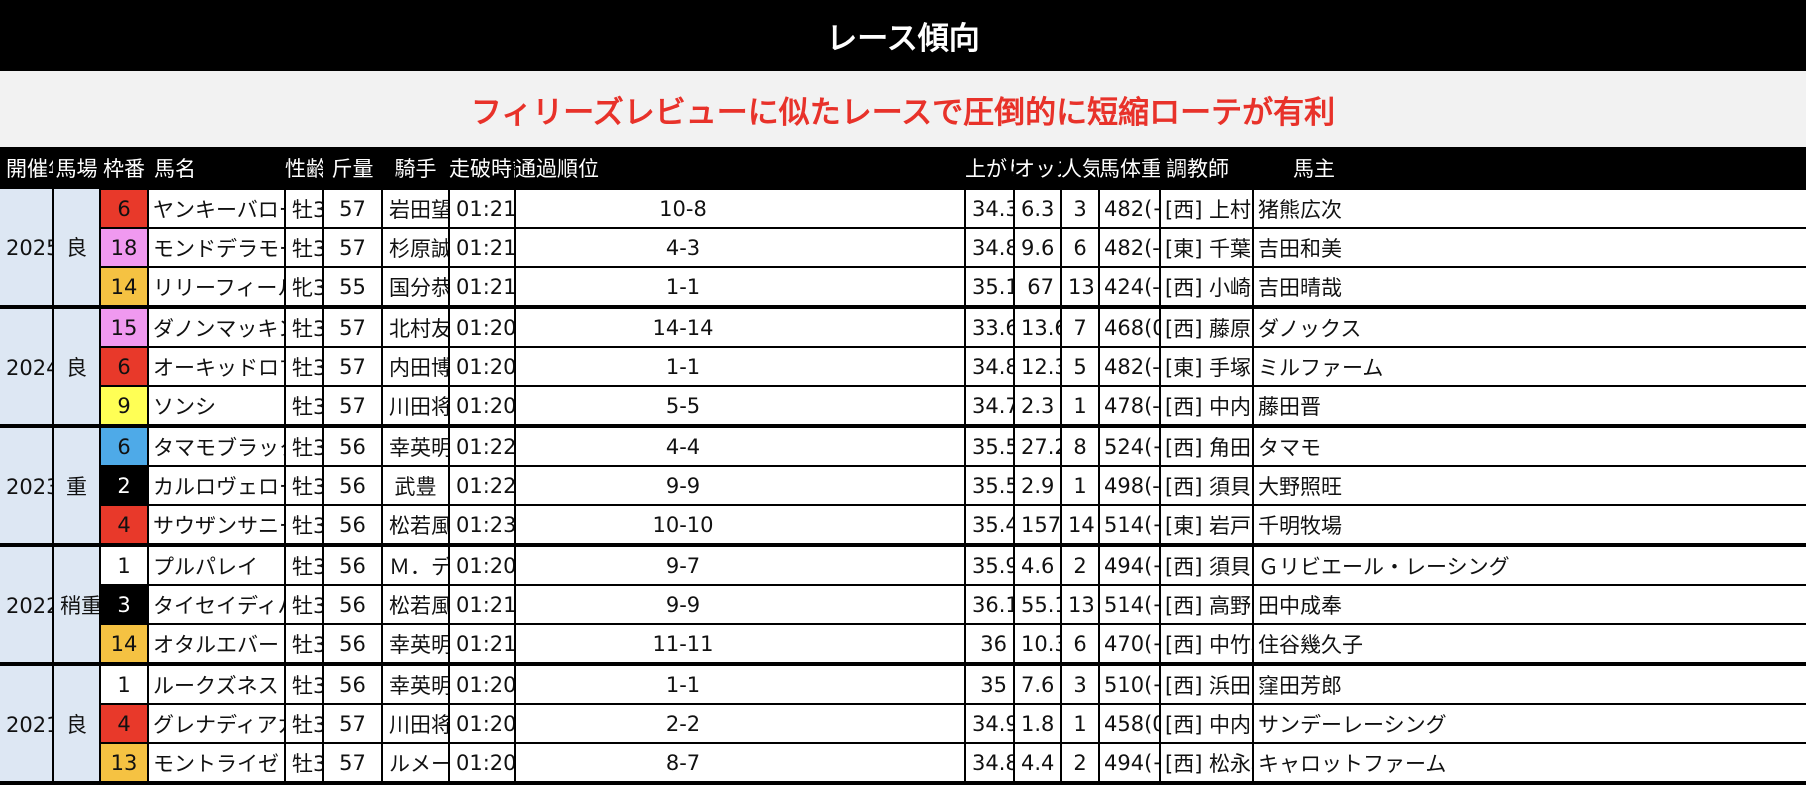 This screenshot has width=1806, height=785. What do you see at coordinates (1129, 565) in the screenshot?
I see `body-weight: 494(+2)` at bounding box center [1129, 565].